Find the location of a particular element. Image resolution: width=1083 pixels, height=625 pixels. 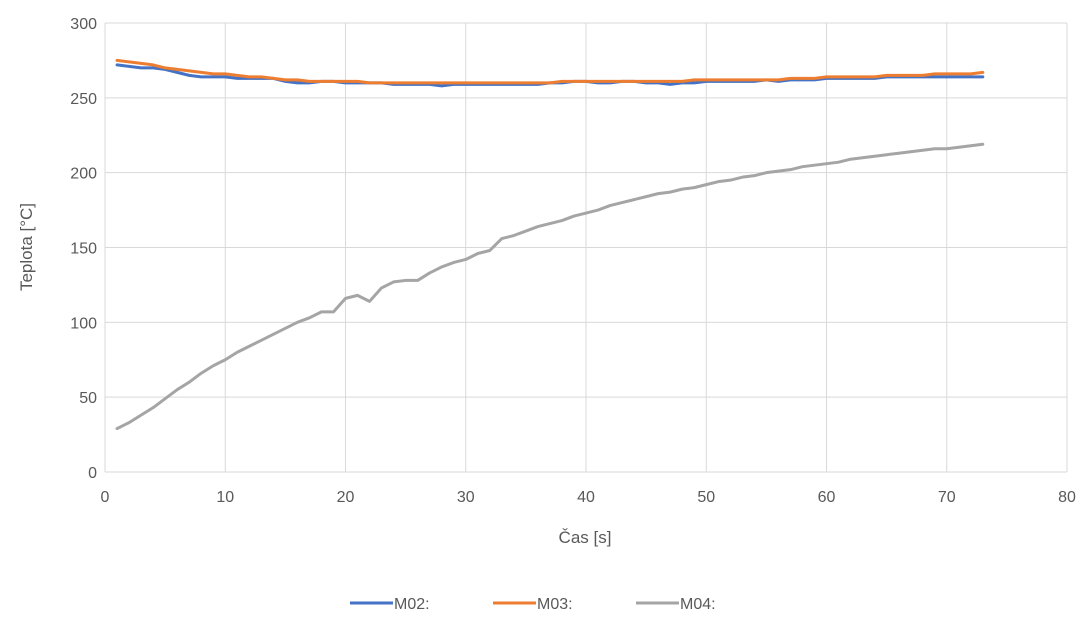

legend-label-m03: M03: is located at coordinates (555, 604).